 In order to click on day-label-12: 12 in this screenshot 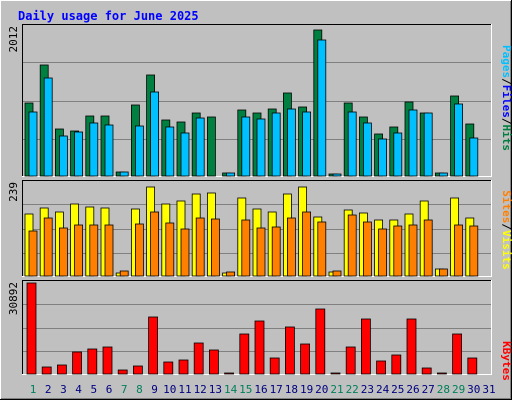, I will do `click(200, 389)`.